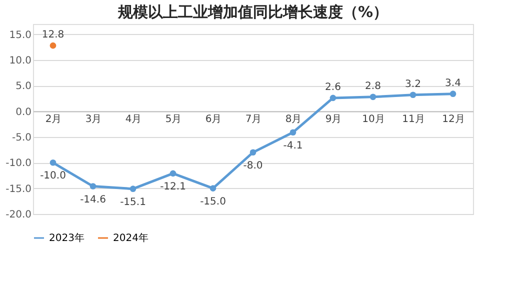  What do you see at coordinates (373, 86) in the screenshot?
I see `data-label: 2.8` at bounding box center [373, 86].